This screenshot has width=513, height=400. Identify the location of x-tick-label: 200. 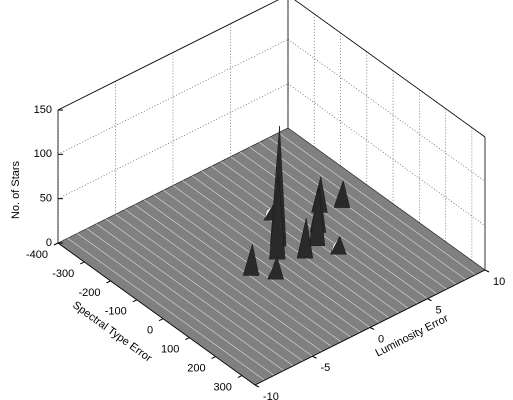
(196, 369).